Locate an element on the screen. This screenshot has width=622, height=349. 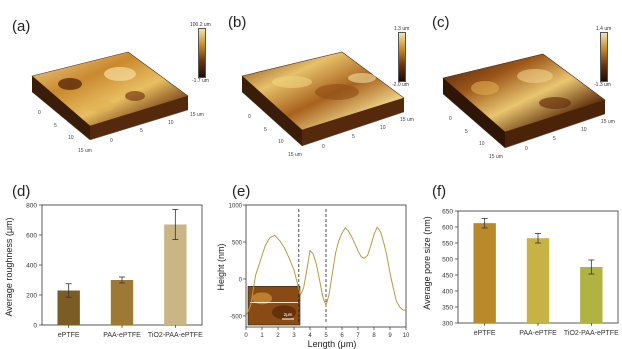
panel-label-e: (e) is located at coordinates (241, 191).